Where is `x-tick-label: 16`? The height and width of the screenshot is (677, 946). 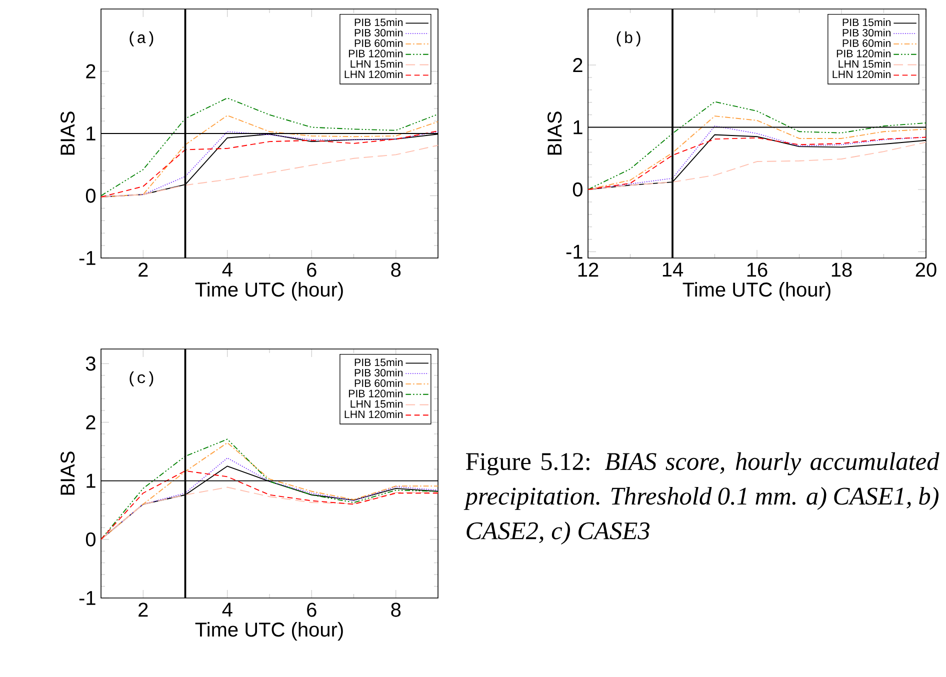 x-tick-label: 16 is located at coordinates (757, 269).